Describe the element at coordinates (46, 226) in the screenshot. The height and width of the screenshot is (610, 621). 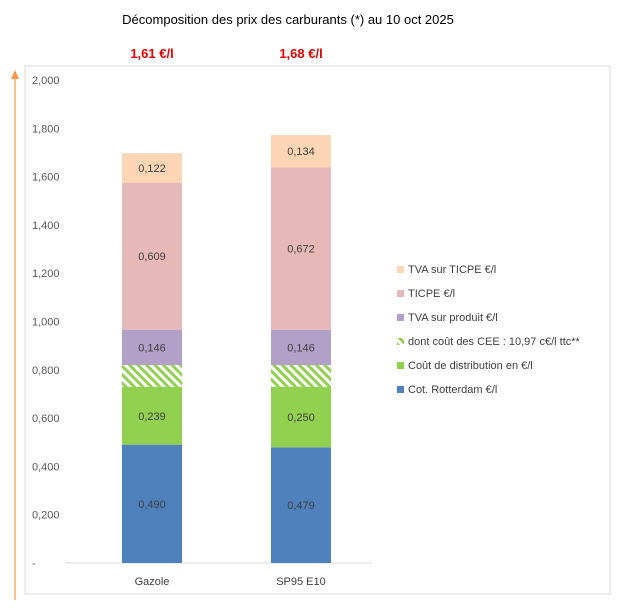
I see `y-tick-label: 1,400` at that location.